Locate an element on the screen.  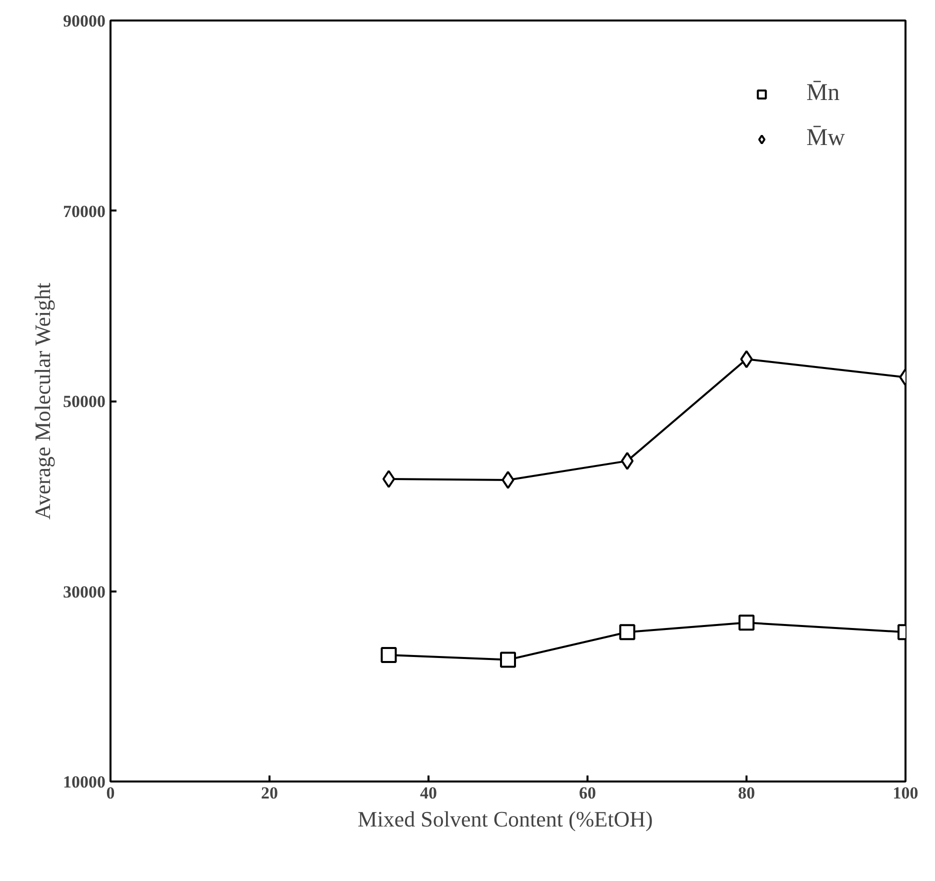
x-tick-label: 60 is located at coordinates (587, 793).